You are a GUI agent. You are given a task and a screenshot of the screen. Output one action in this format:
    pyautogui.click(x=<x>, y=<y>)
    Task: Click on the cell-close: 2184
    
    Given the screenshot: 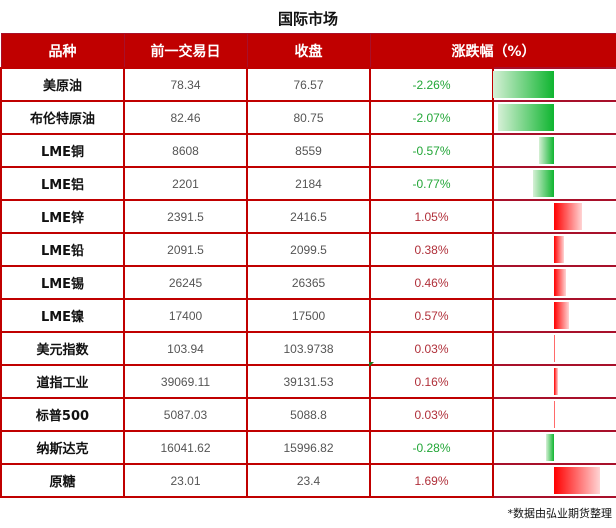 What is the action you would take?
    pyautogui.click(x=308, y=183)
    